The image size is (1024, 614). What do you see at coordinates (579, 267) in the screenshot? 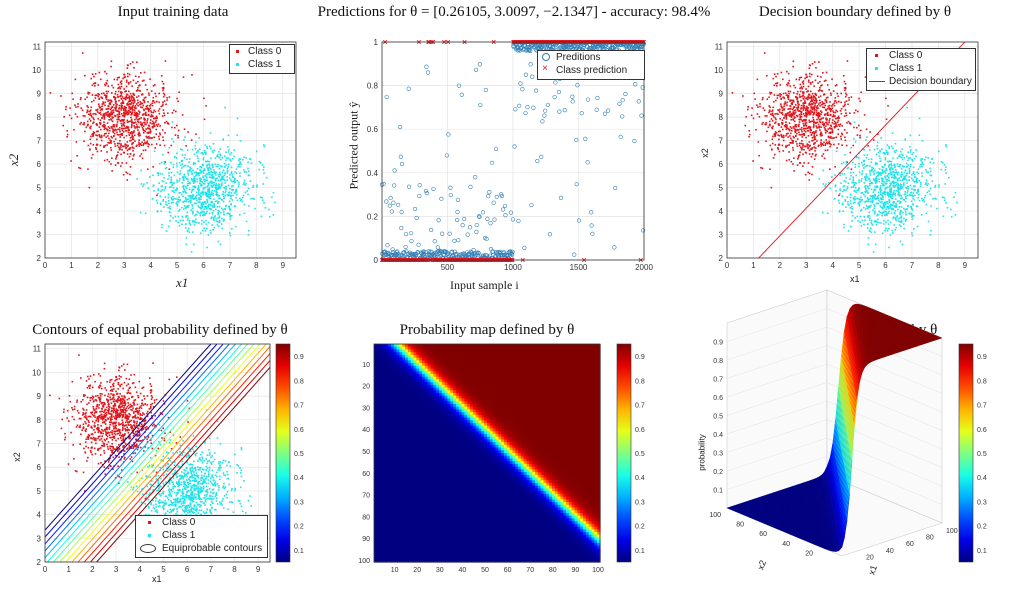
I see `x-tick-label: 1500` at bounding box center [579, 267].